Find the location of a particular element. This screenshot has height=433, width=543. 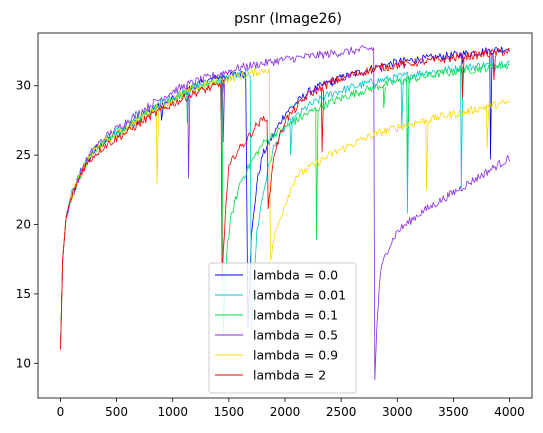

legend-label-3: lambda = 0.5 is located at coordinates (295, 335).